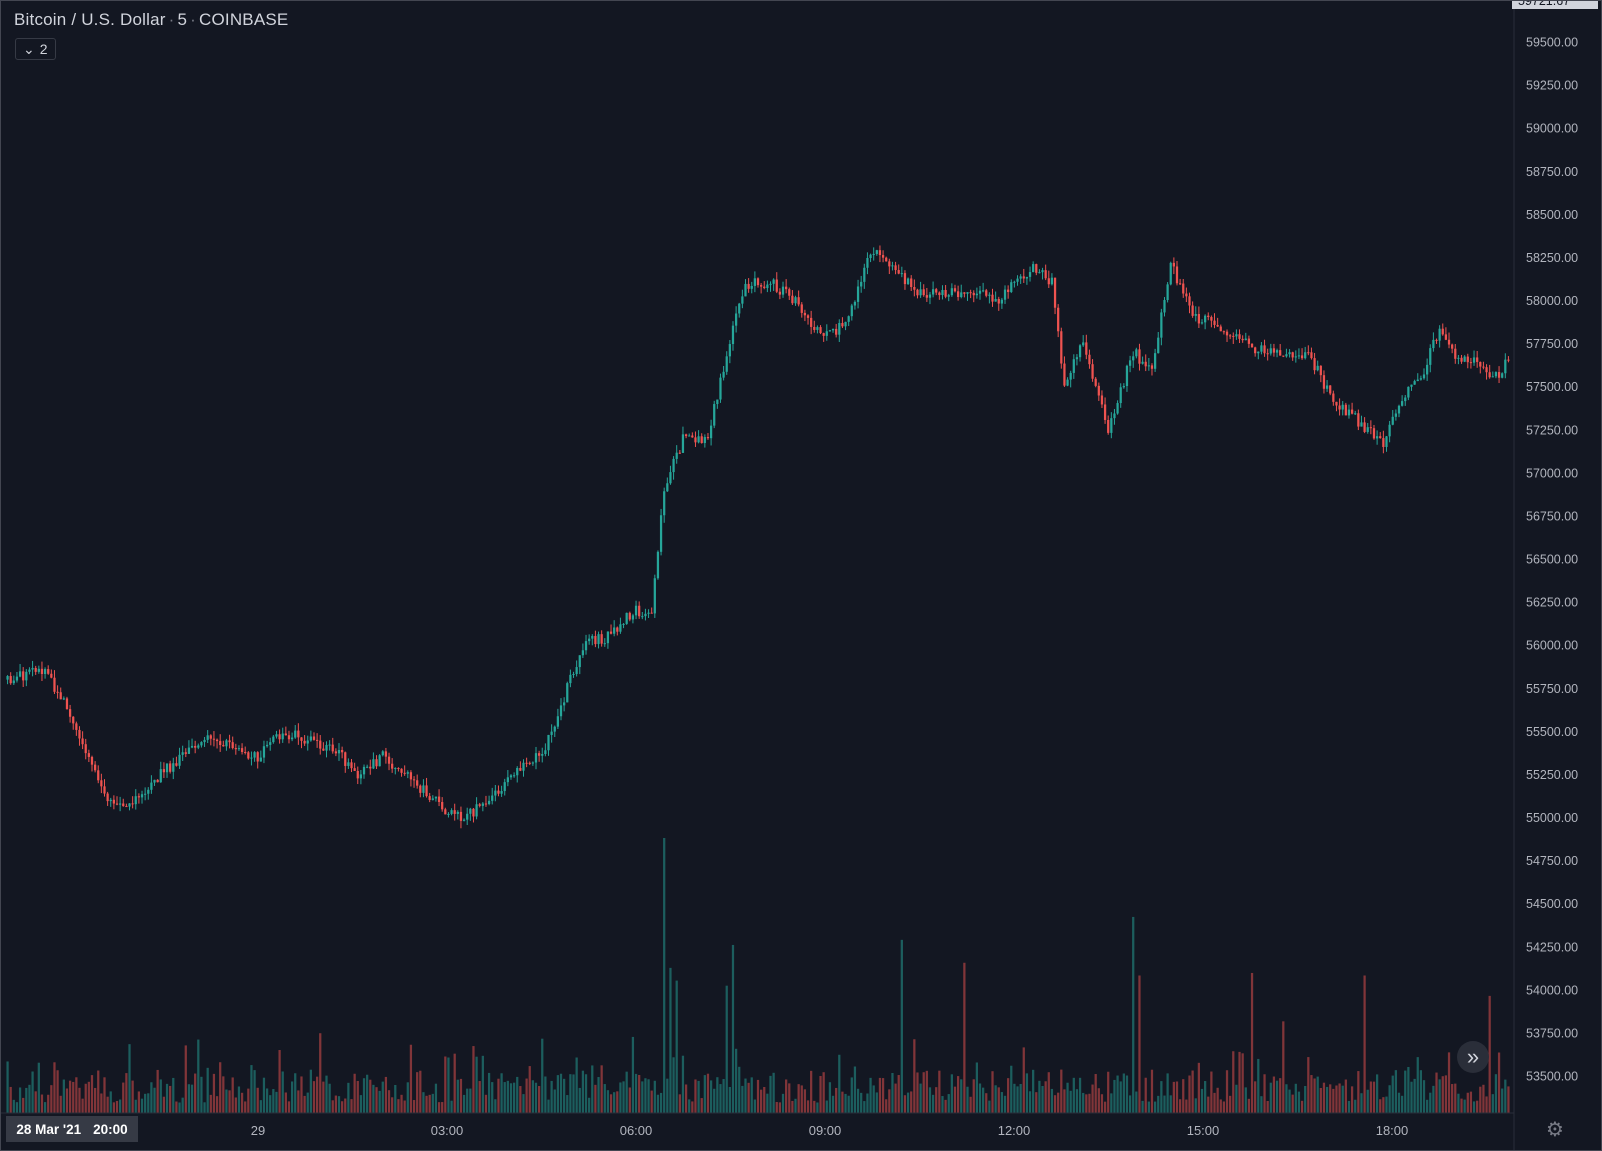 The width and height of the screenshot is (1602, 1151). I want to click on price-tick-label: 59500.00, so click(1552, 43).